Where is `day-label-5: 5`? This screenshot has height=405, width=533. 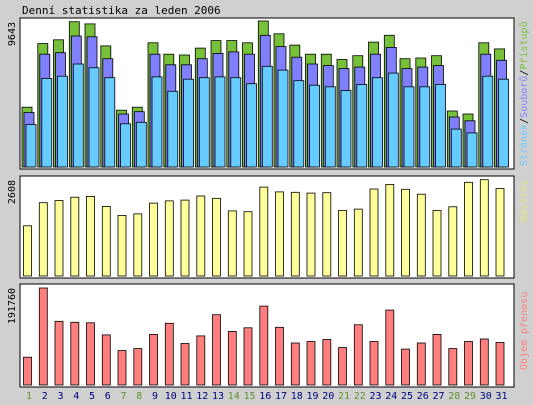
day-label-5: 5 is located at coordinates (92, 396).